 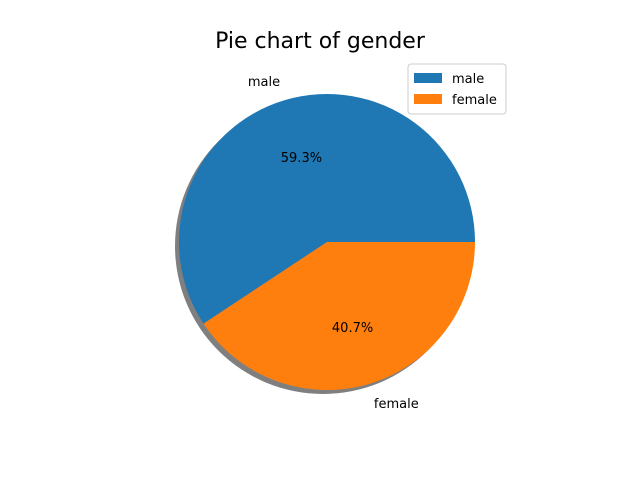 I want to click on legend-swatch-female, so click(x=428, y=99).